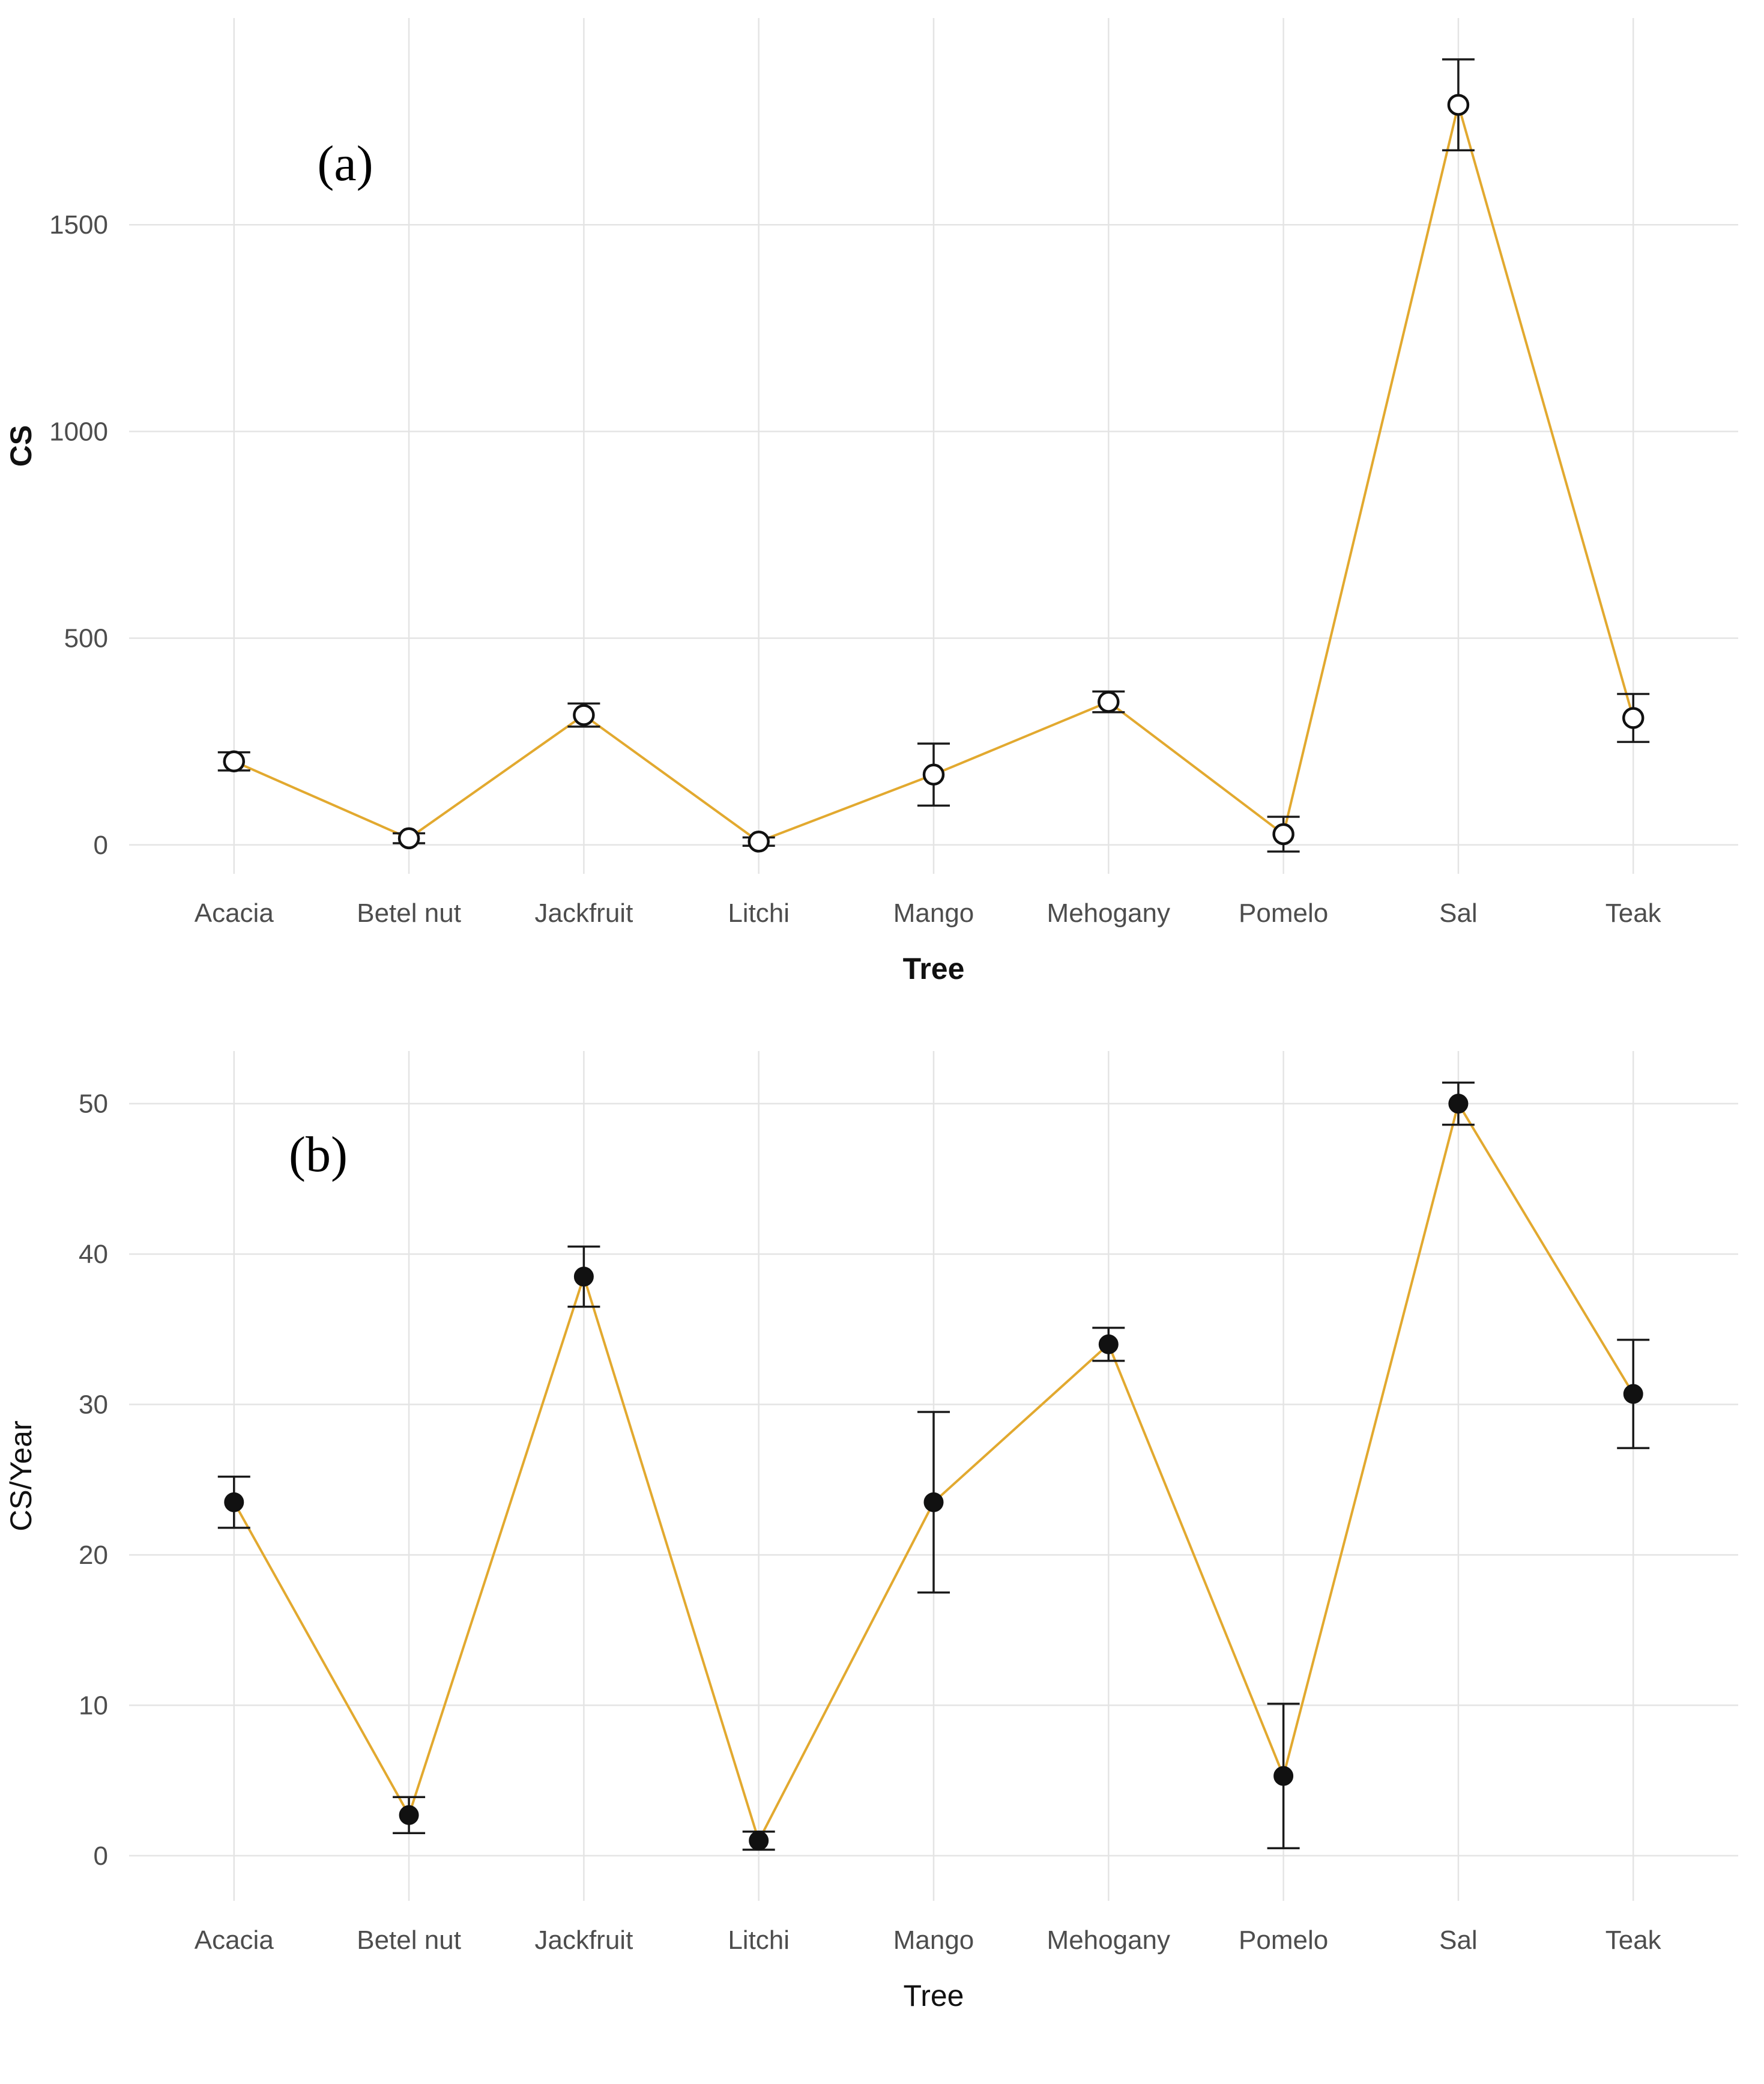  Describe the element at coordinates (93, 1405) in the screenshot. I see `y-tick-label: 30` at that location.